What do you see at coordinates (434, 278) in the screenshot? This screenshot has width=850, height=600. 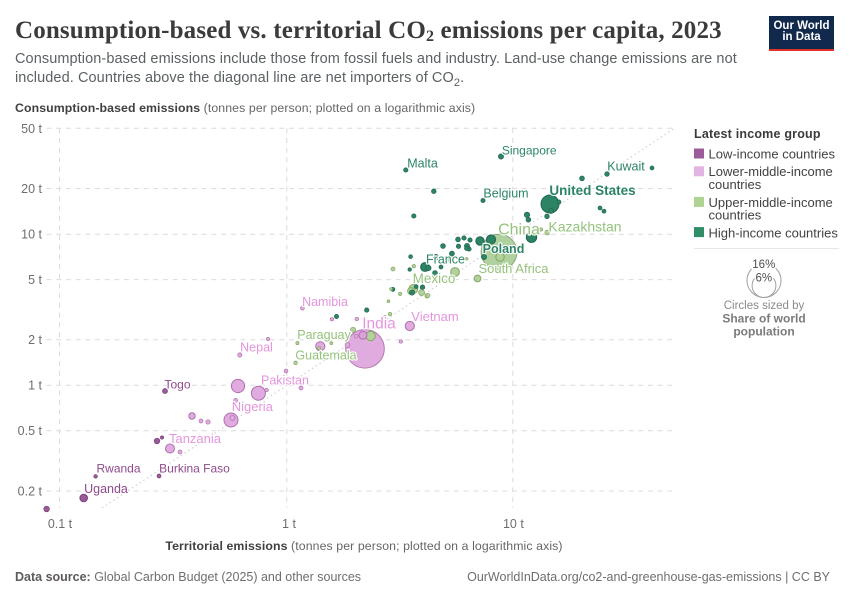 I see `svg-text: Mexico` at bounding box center [434, 278].